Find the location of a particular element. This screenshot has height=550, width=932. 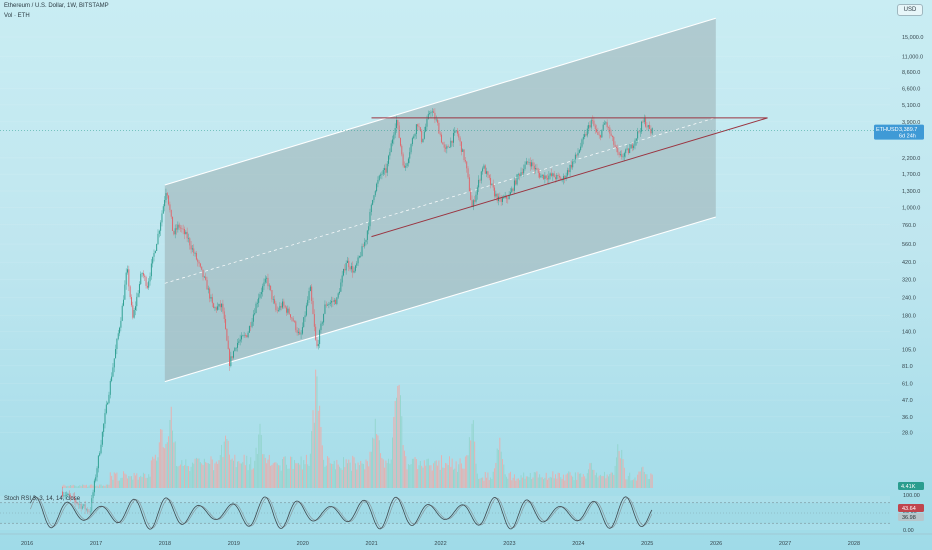

triangle-pattern is located at coordinates (569, 177).